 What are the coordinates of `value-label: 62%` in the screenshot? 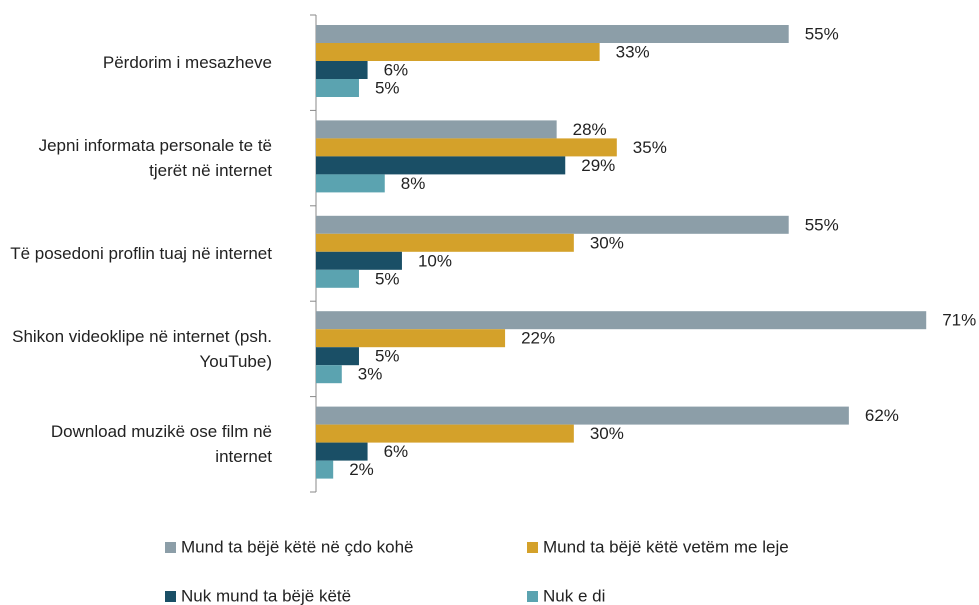 It's located at (882, 415).